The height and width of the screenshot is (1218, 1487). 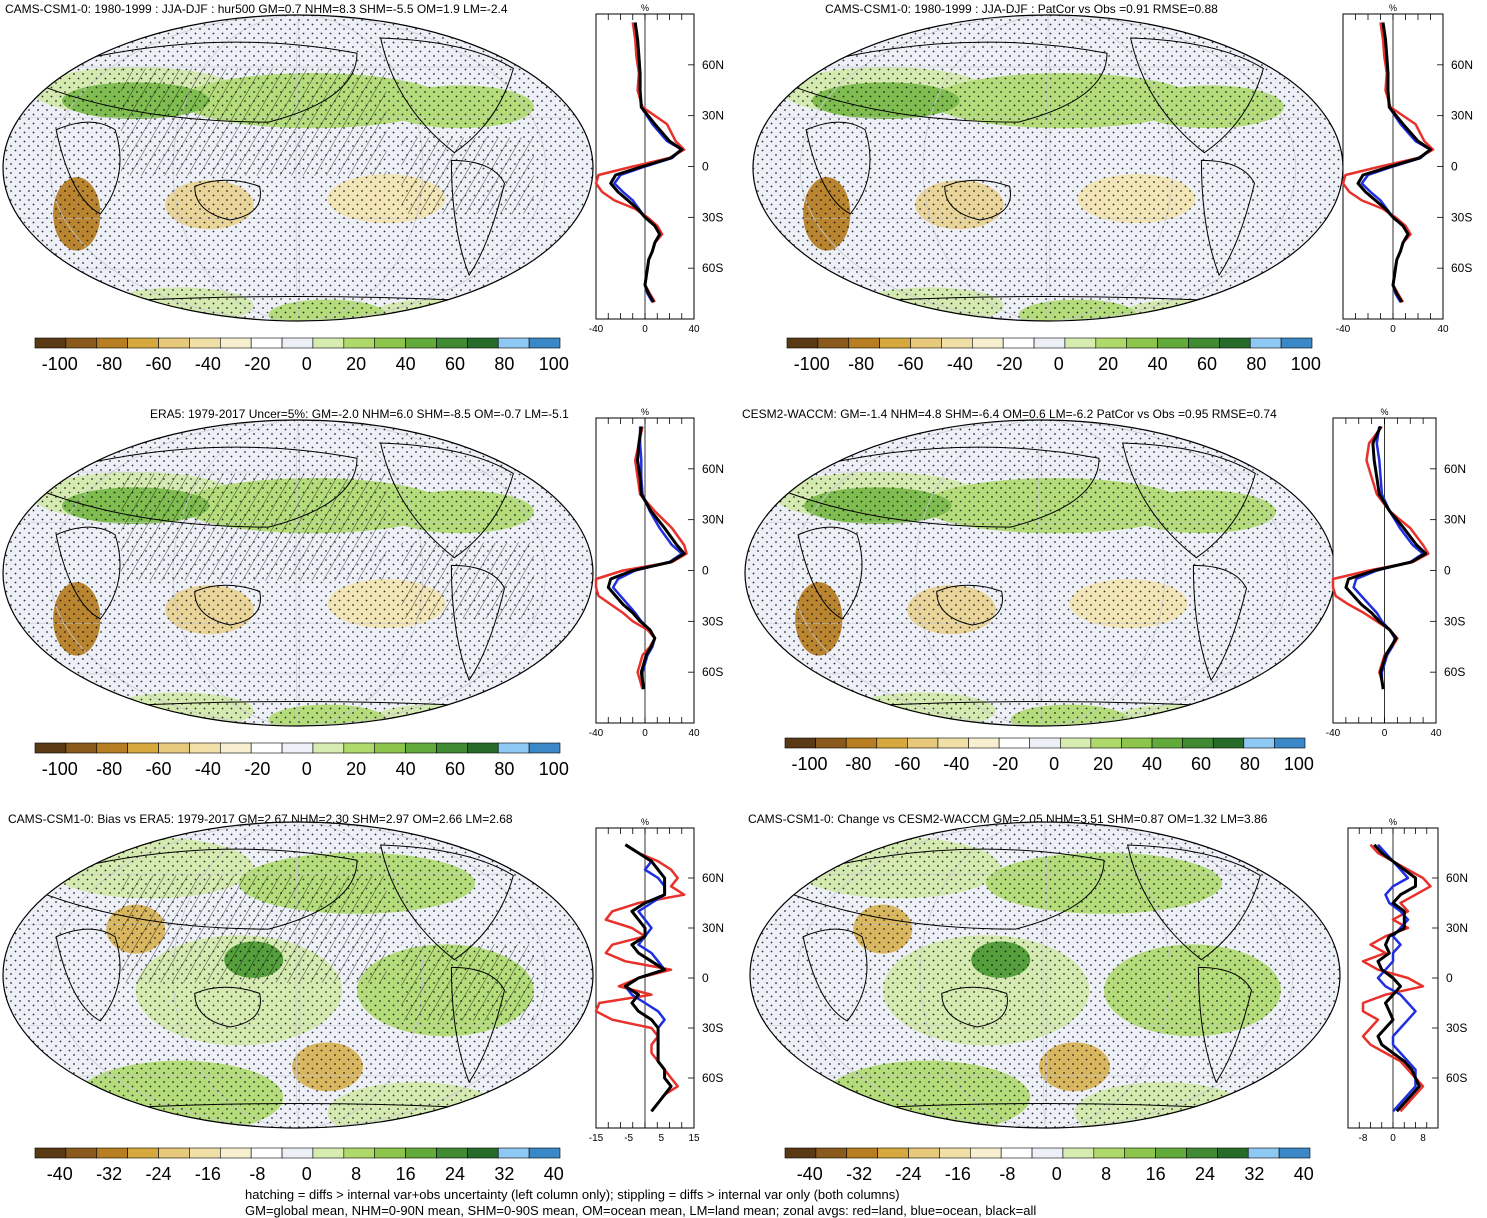 I want to click on colorbar-label: 8, so click(x=356, y=1174).